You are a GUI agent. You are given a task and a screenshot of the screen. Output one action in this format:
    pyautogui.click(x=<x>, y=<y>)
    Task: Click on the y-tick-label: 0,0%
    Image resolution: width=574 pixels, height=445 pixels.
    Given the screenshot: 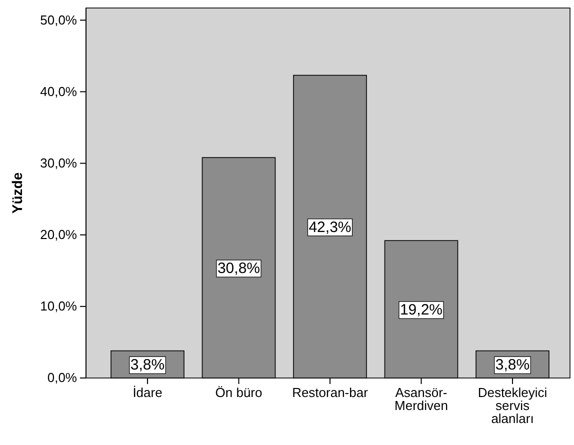 What is the action you would take?
    pyautogui.click(x=62, y=378)
    